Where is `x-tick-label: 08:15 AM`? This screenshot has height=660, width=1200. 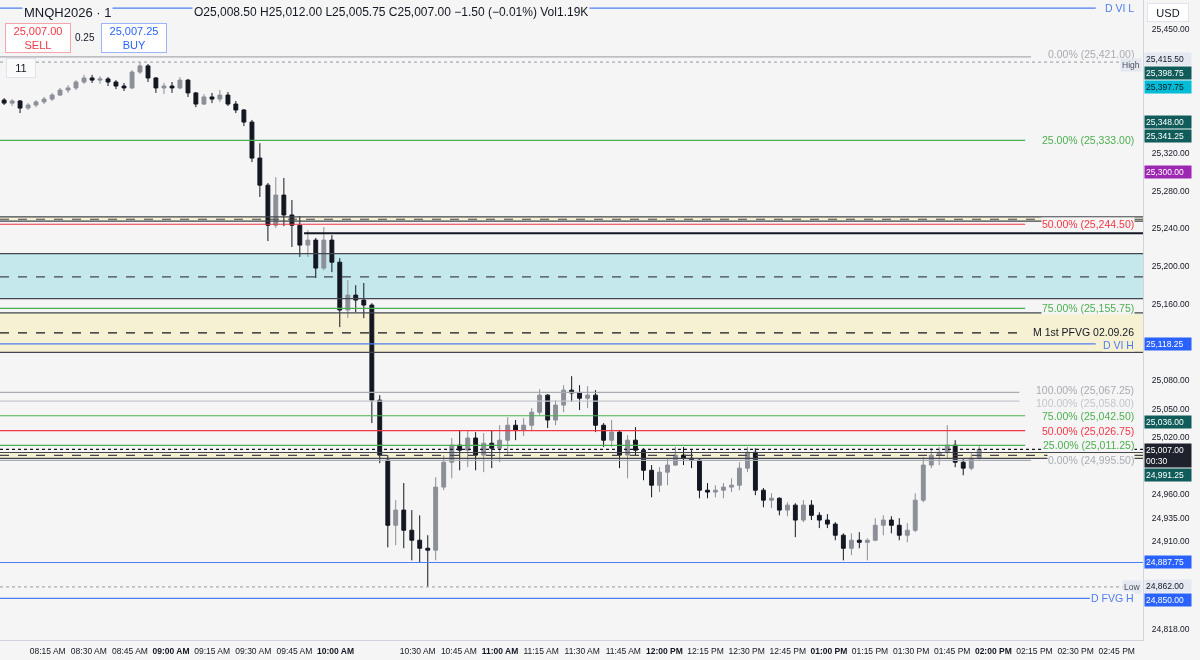 x-tick-label: 08:15 AM is located at coordinates (47, 651).